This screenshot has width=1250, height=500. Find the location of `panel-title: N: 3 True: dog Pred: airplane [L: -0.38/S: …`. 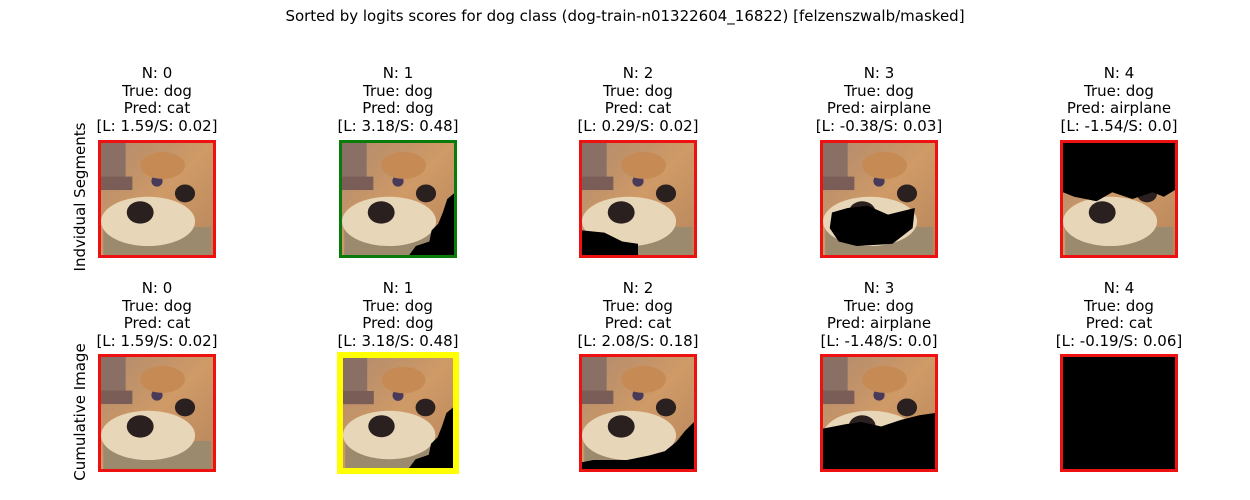

panel-title: N: 3 True: dog Pred: airplane [L: -0.38/S: … is located at coordinates (879, 99).